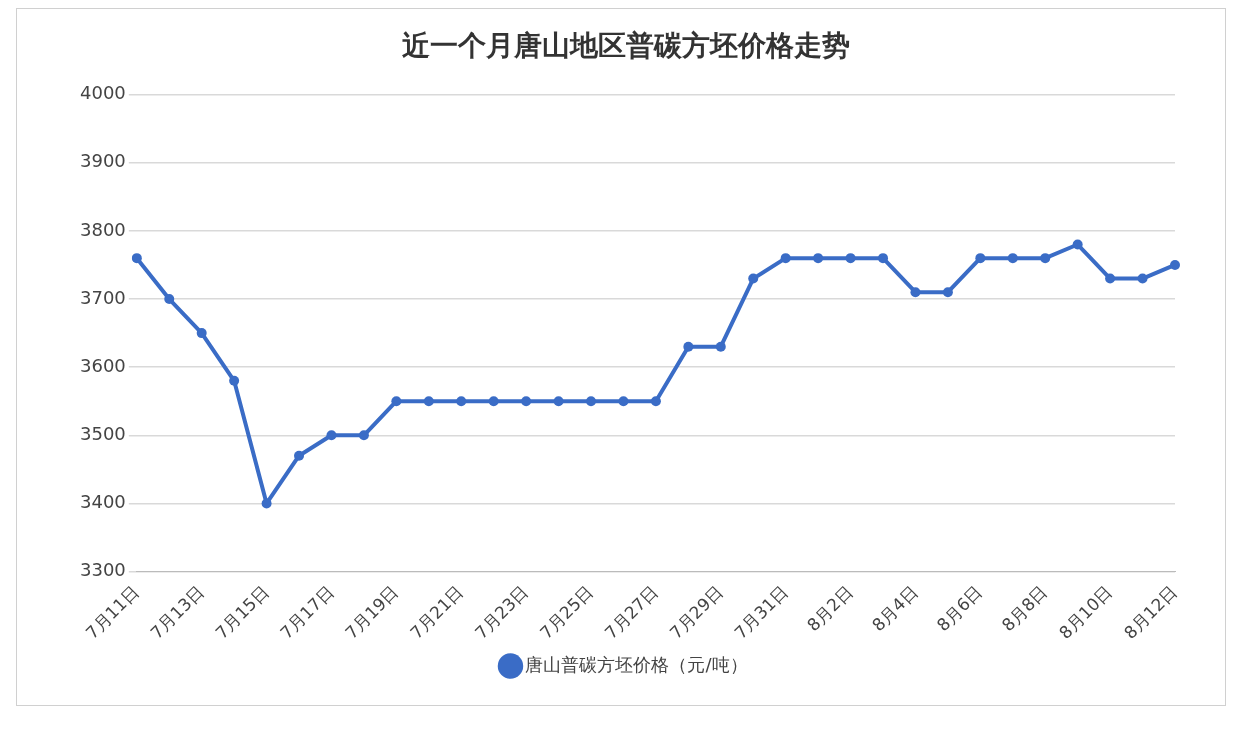 This screenshot has height=732, width=1242. I want to click on x-tick-label: 7月15日, so click(242, 612).